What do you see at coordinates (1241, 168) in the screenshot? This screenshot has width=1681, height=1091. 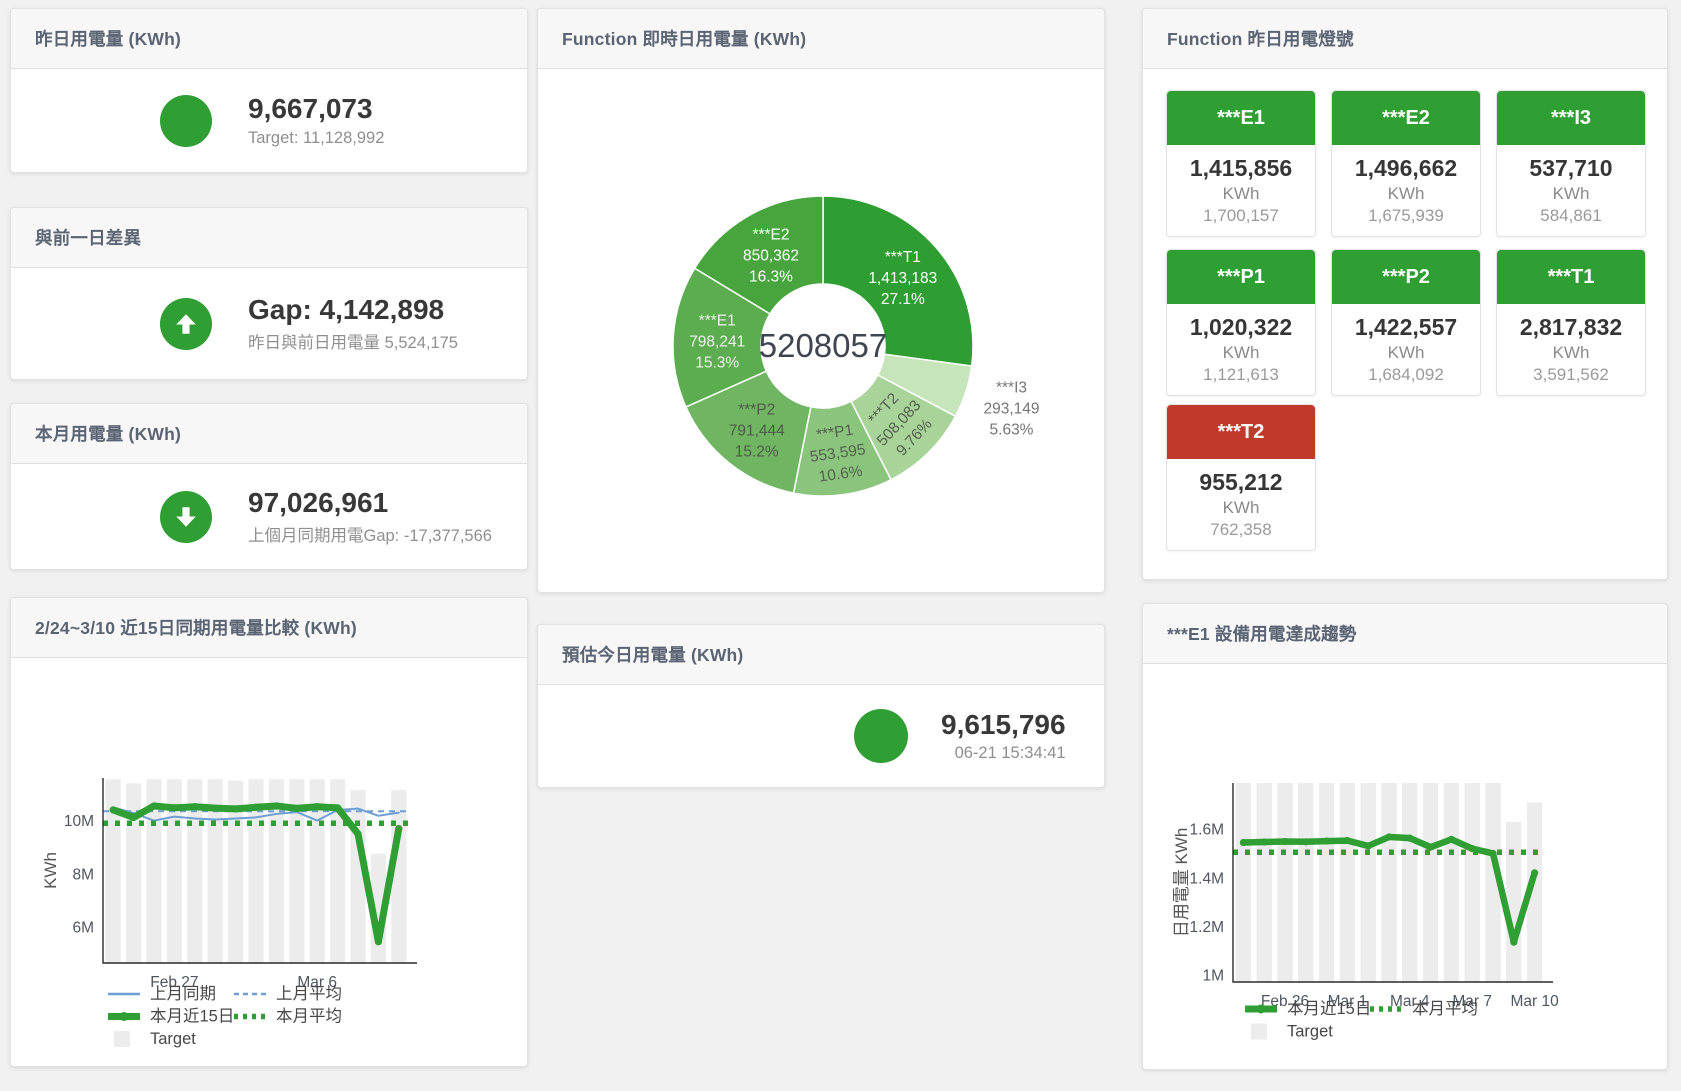 I see `tile-value: 1,415,856` at bounding box center [1241, 168].